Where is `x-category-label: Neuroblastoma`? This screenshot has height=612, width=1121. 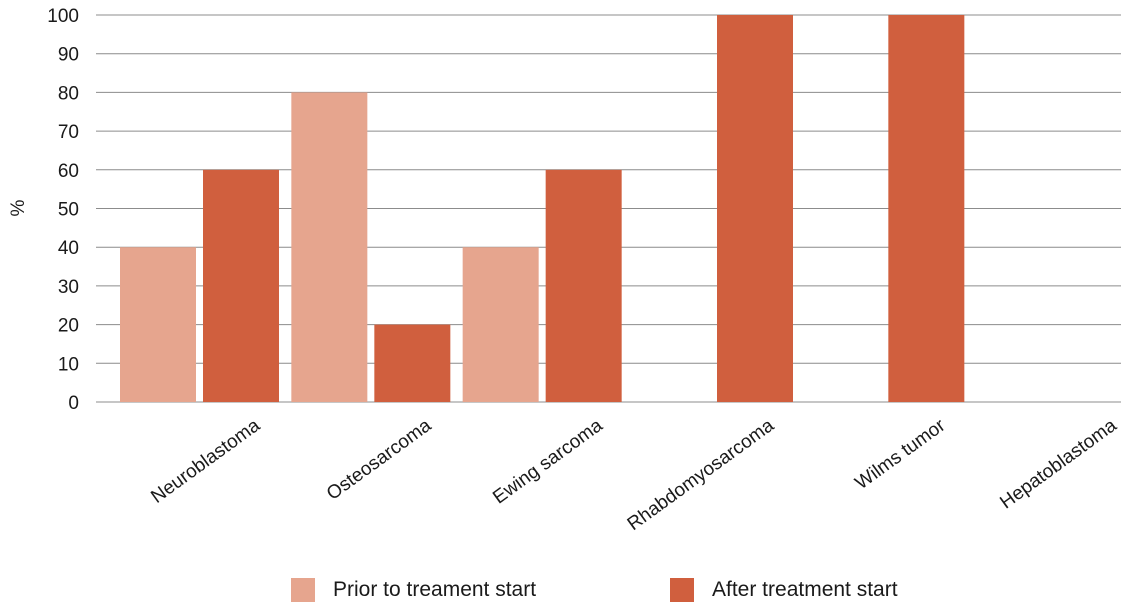 x-category-label: Neuroblastoma is located at coordinates (205, 461).